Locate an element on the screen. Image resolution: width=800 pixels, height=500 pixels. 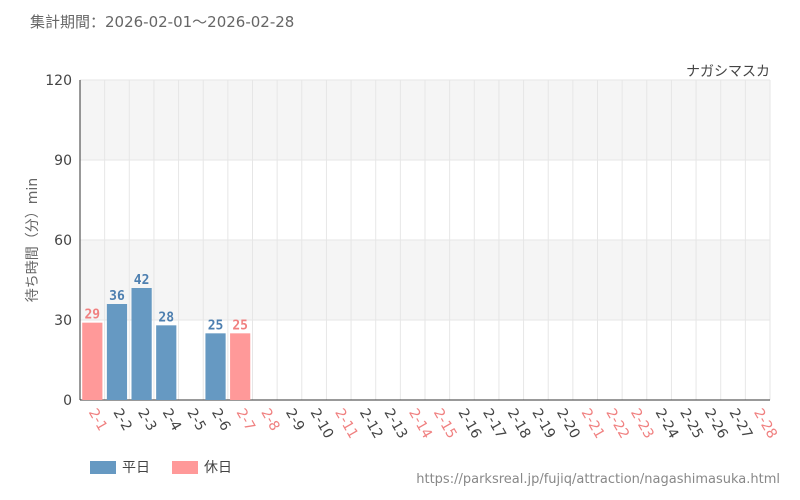
data-label: 29 is located at coordinates (92, 315).